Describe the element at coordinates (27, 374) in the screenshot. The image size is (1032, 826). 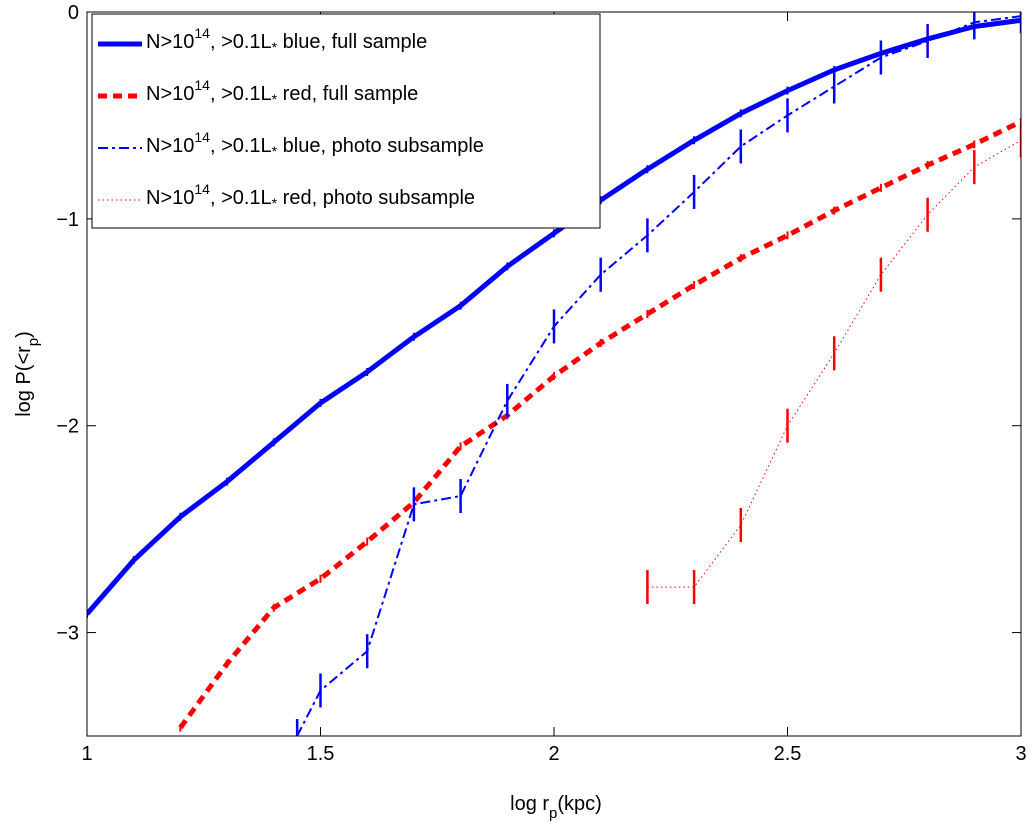
I see `y-axis-title: log P(<rp)` at that location.